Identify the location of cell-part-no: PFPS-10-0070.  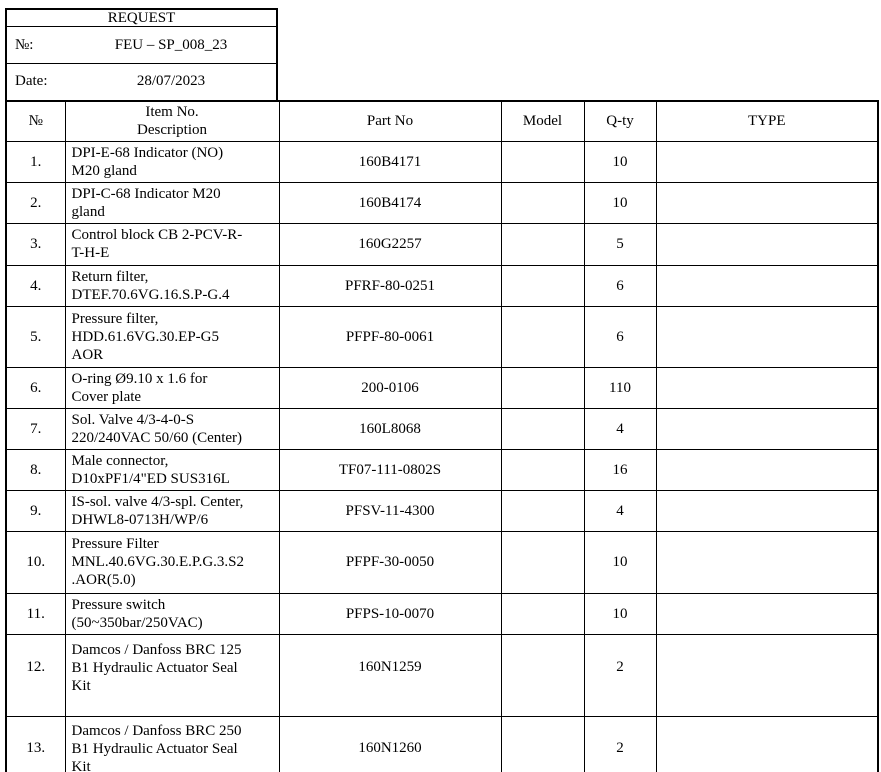
(390, 613).